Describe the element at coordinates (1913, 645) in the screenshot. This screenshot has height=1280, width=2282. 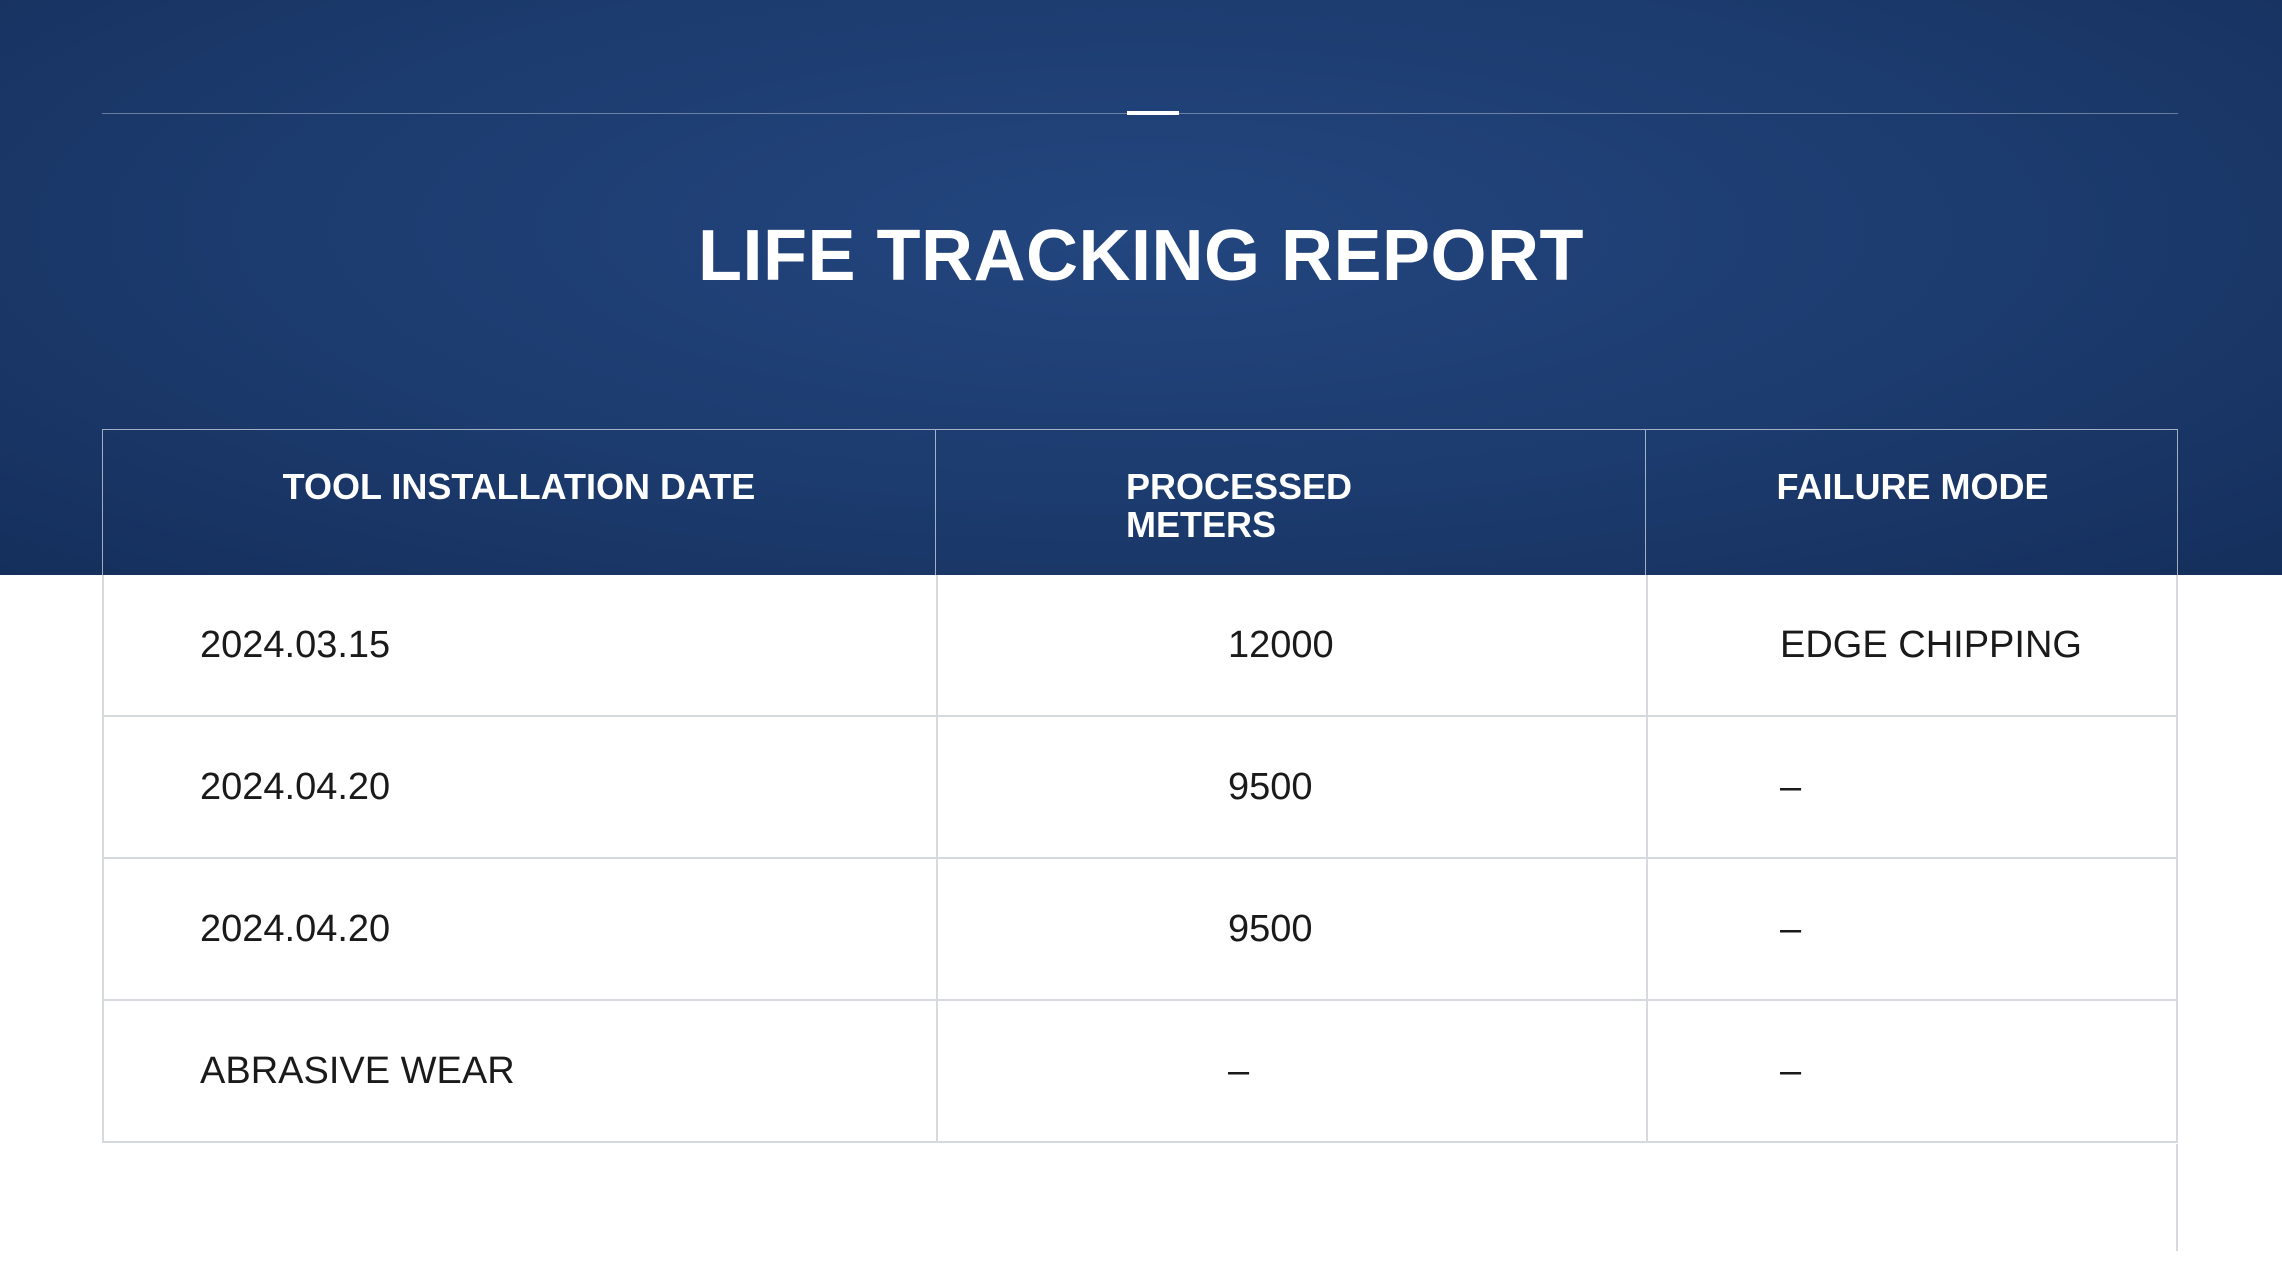
I see `table-cell: EDGE CHIPPING` at that location.